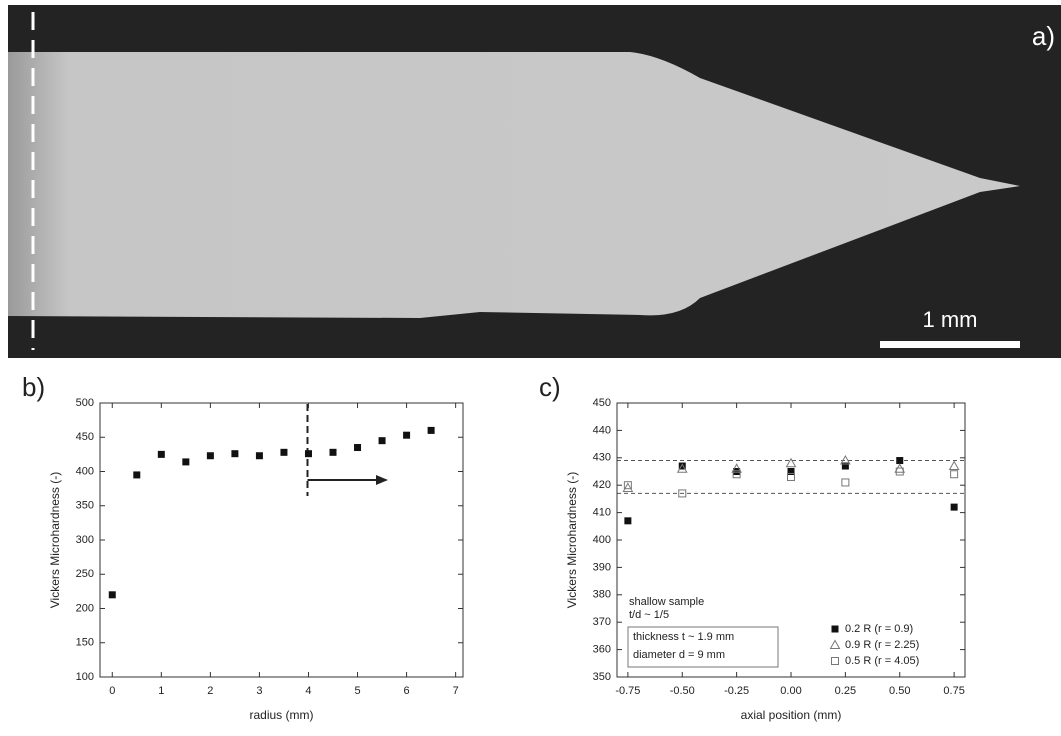 The width and height of the screenshot is (1061, 736). I want to click on annotation: shallow sample, so click(666, 602).